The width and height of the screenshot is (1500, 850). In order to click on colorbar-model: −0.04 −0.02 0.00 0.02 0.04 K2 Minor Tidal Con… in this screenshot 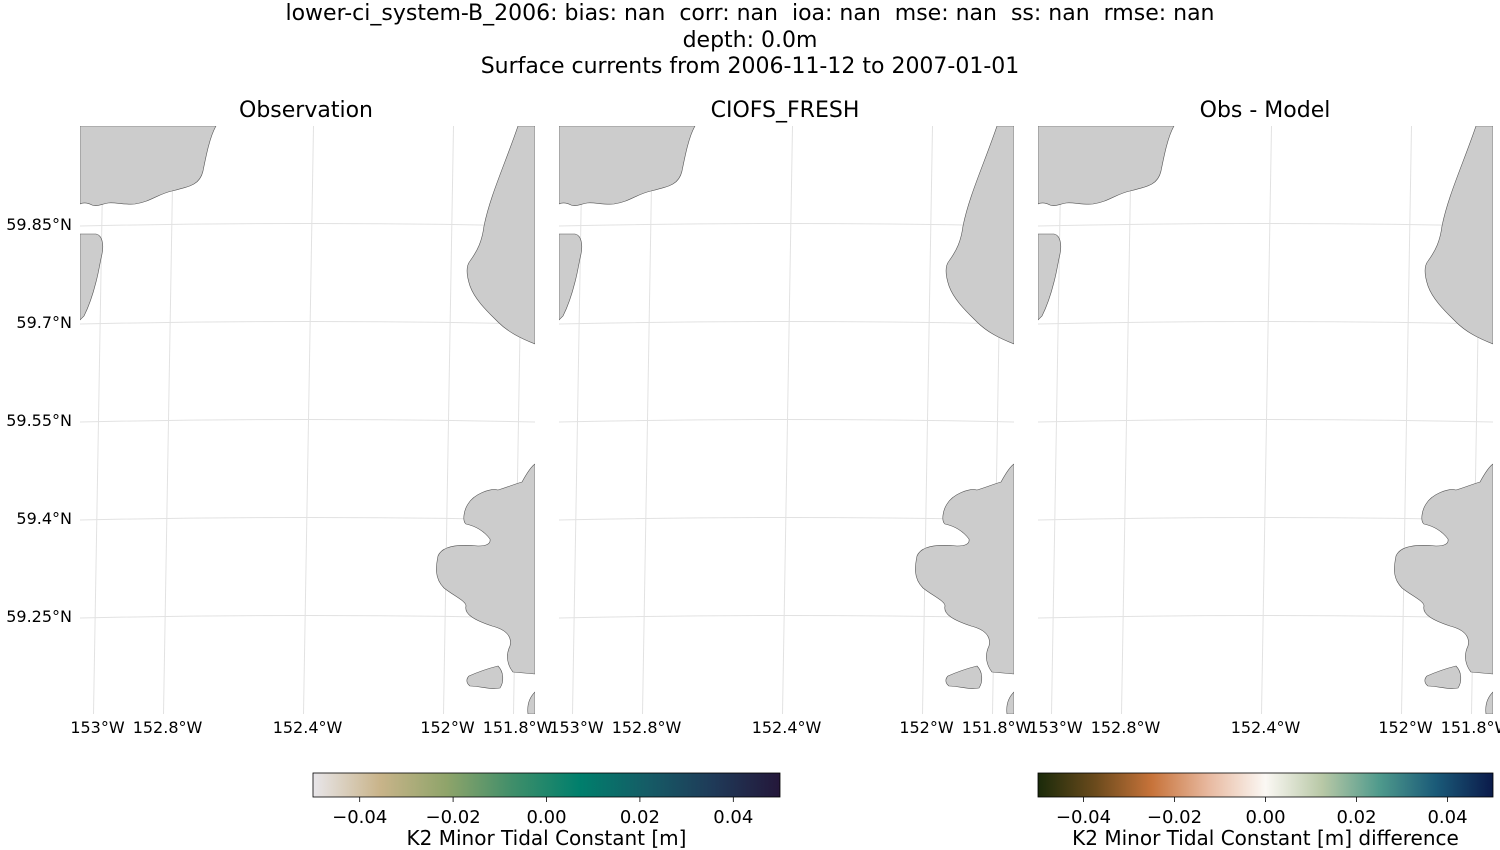, I will do `click(546, 811)`.